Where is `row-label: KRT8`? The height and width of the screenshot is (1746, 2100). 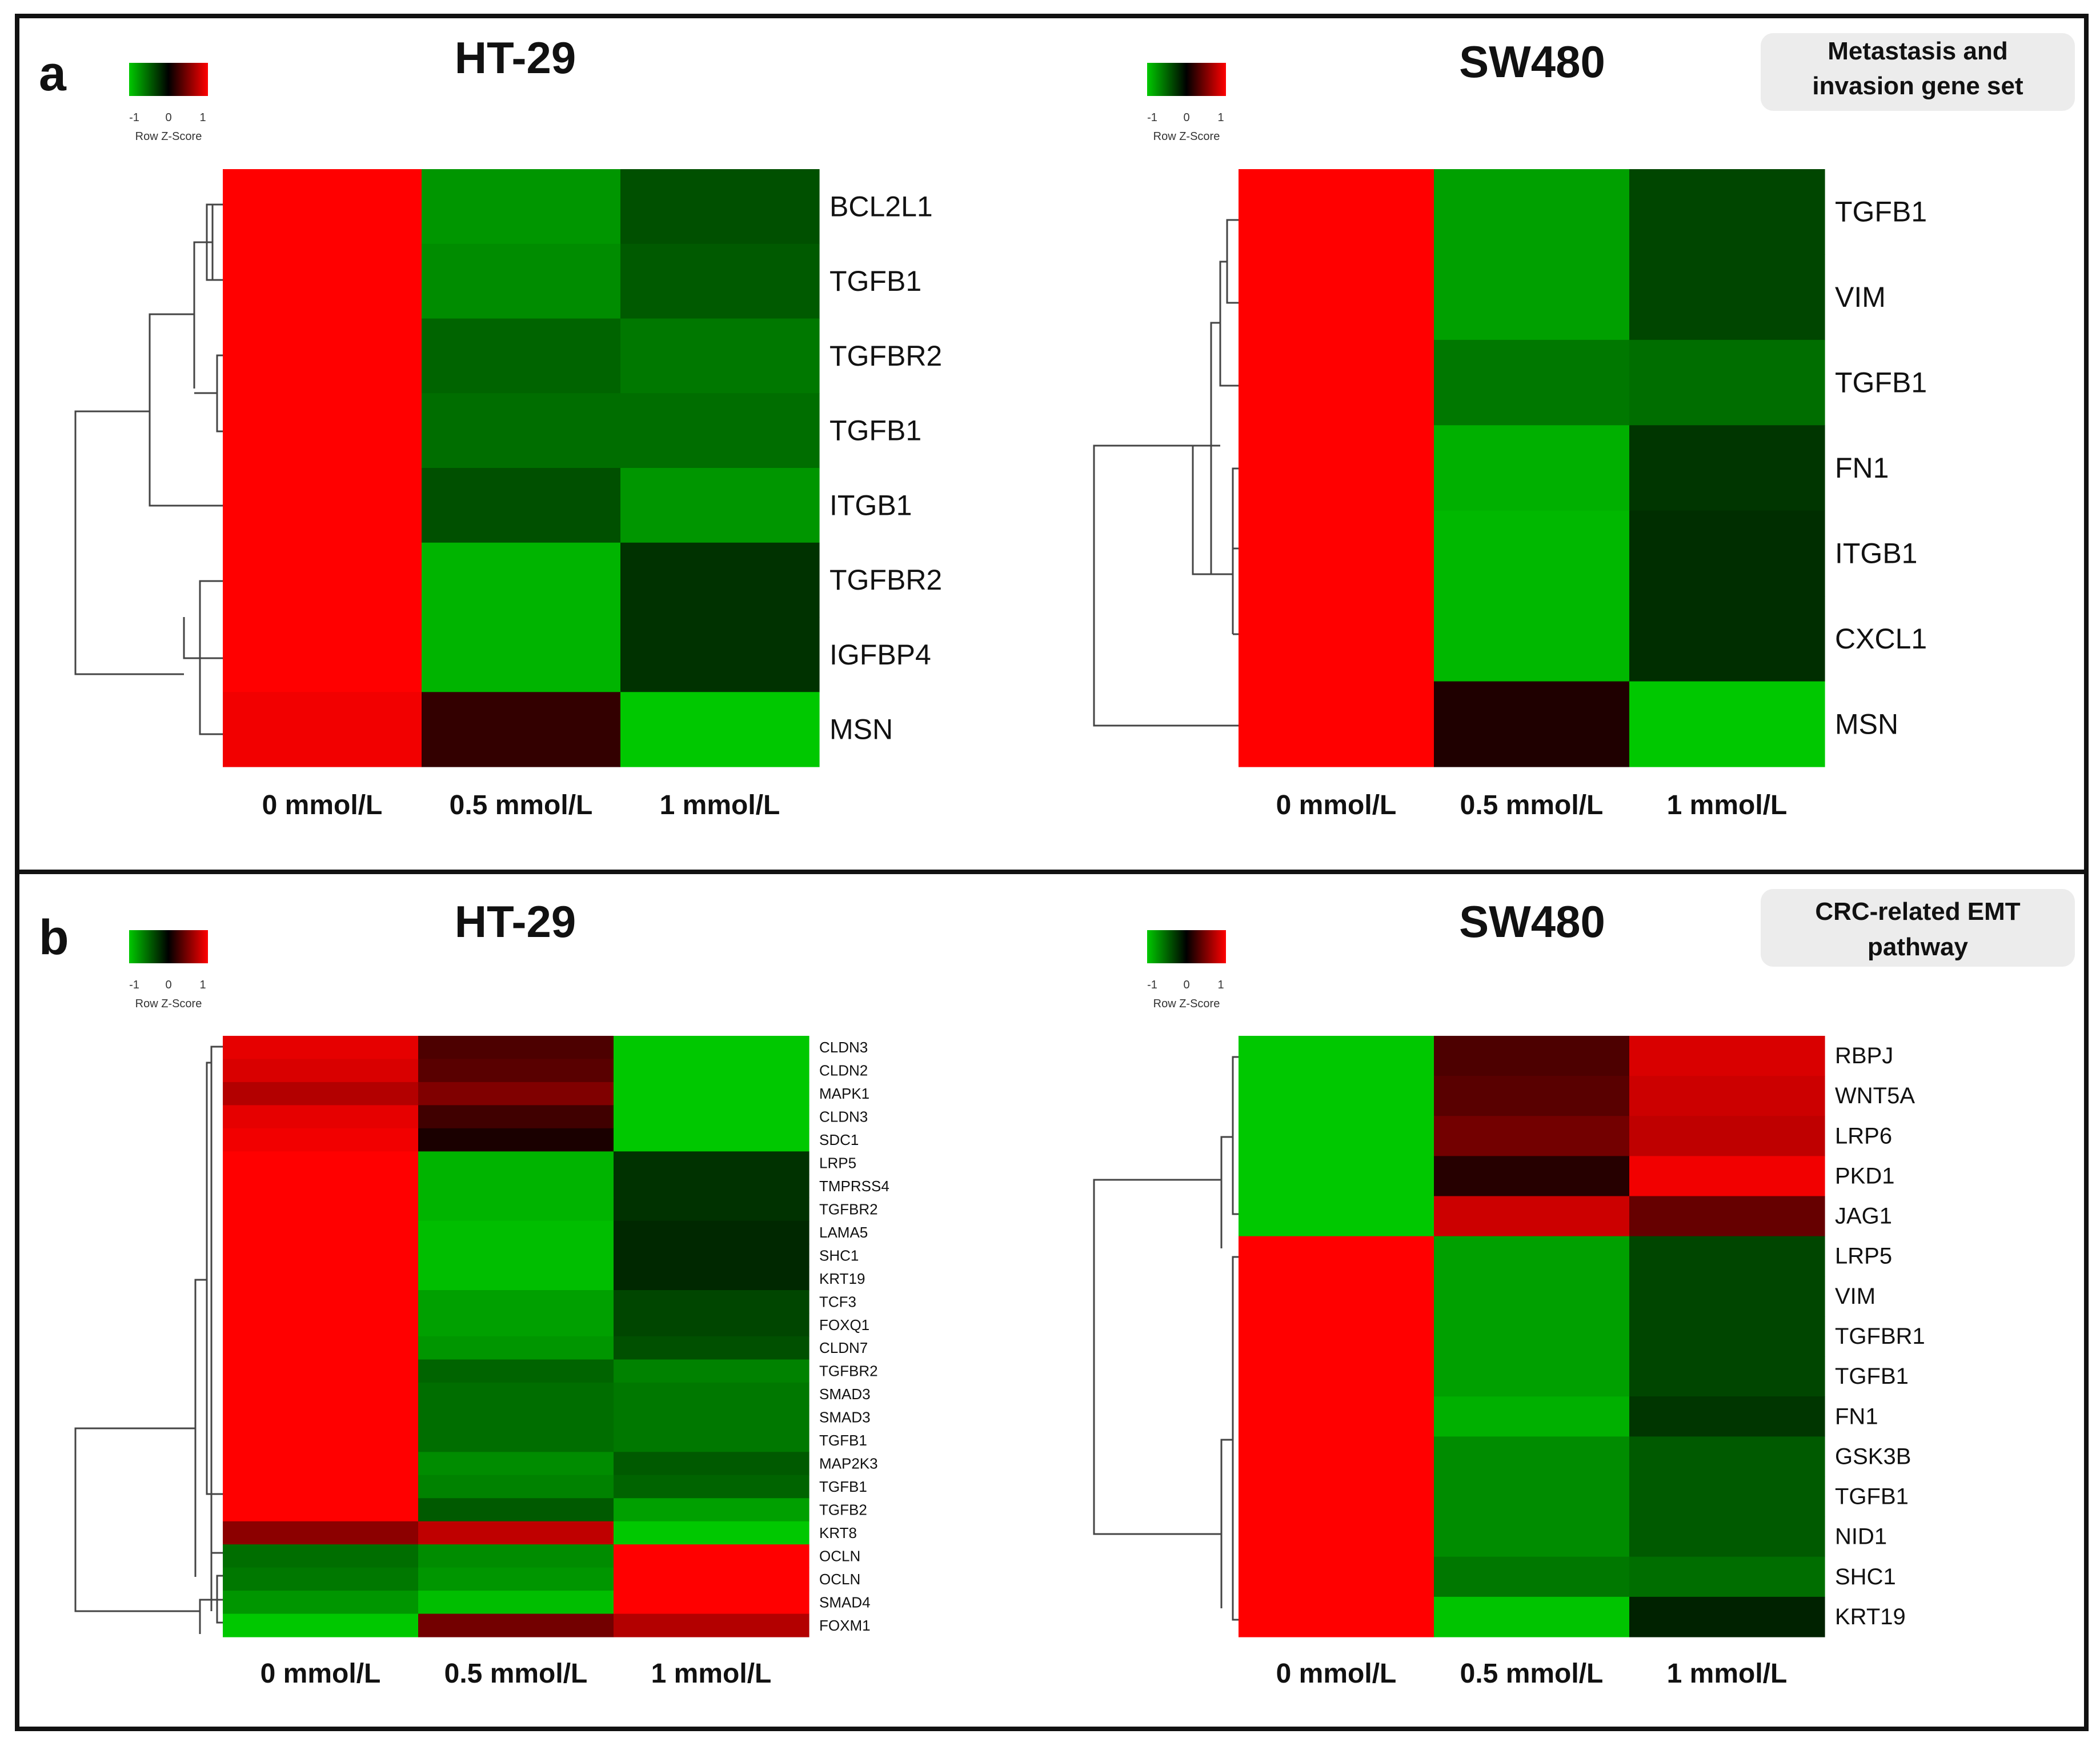 row-label: KRT8 is located at coordinates (838, 1532).